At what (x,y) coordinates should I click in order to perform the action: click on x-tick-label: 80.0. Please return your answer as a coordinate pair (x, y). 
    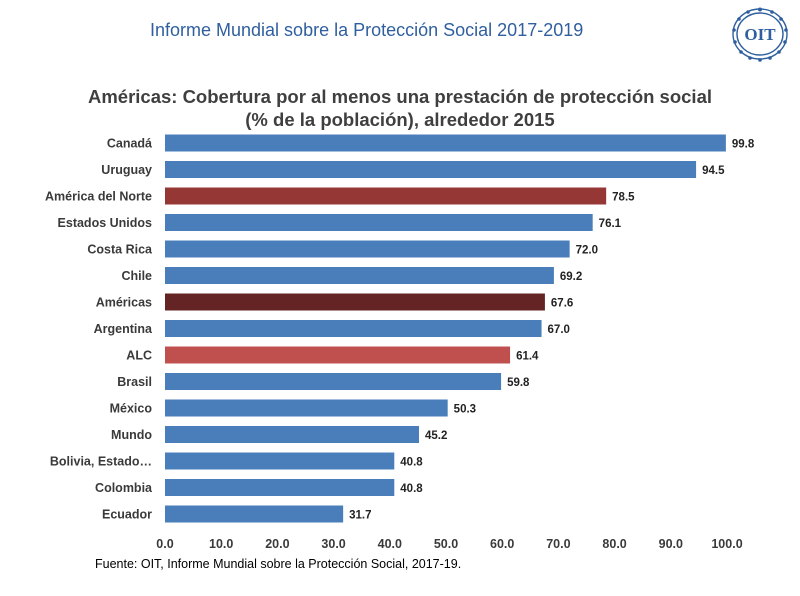
    Looking at the image, I should click on (614, 544).